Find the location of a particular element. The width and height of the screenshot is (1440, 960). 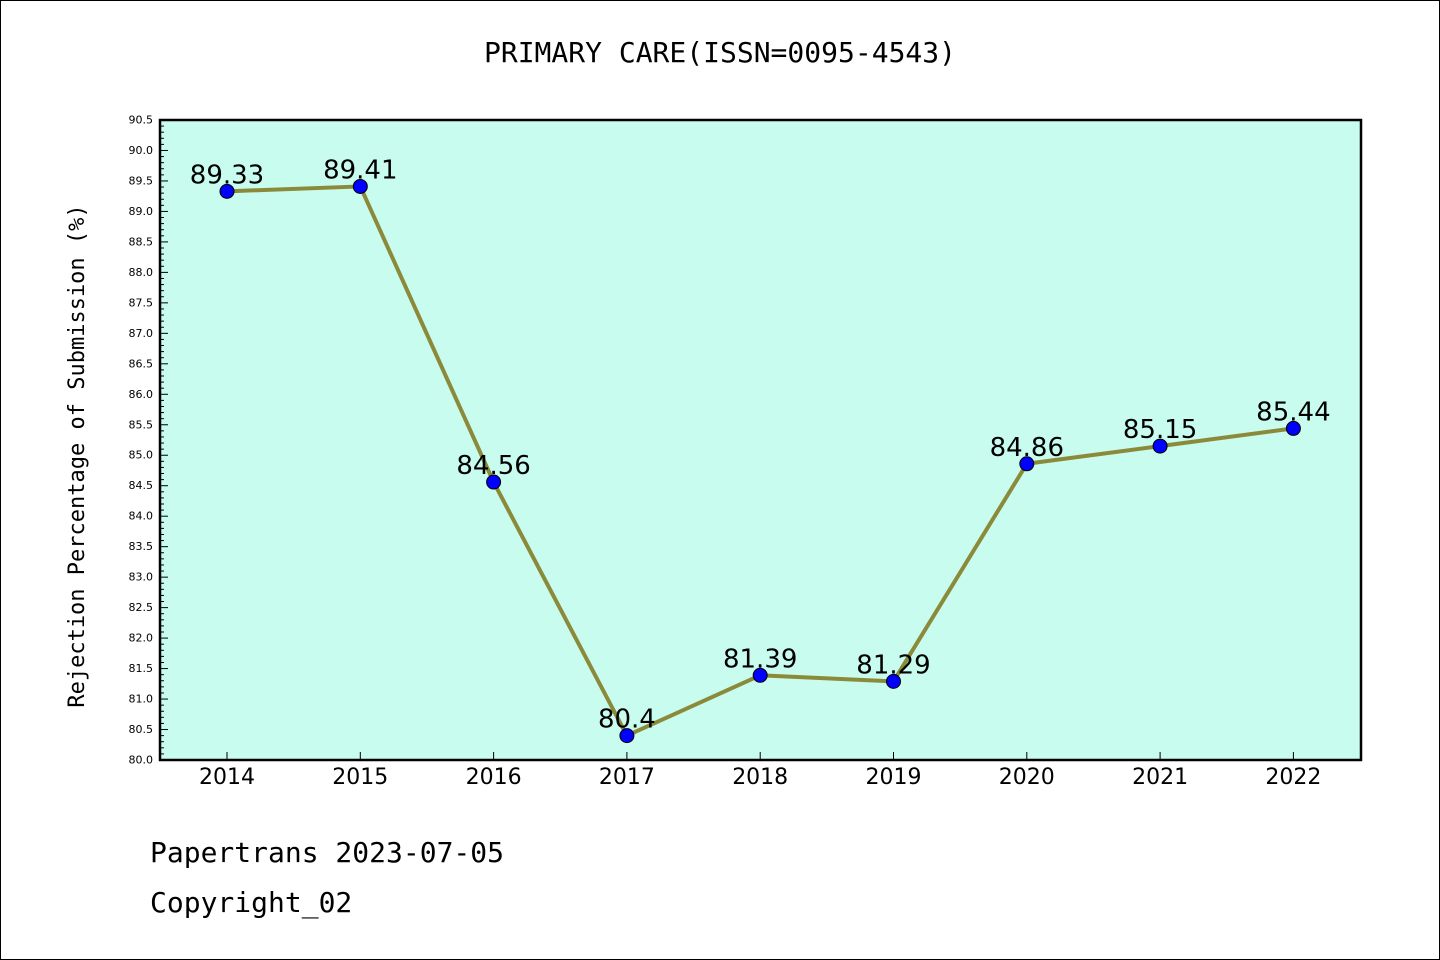

y-tick-label: 83.5 is located at coordinates (141, 546).